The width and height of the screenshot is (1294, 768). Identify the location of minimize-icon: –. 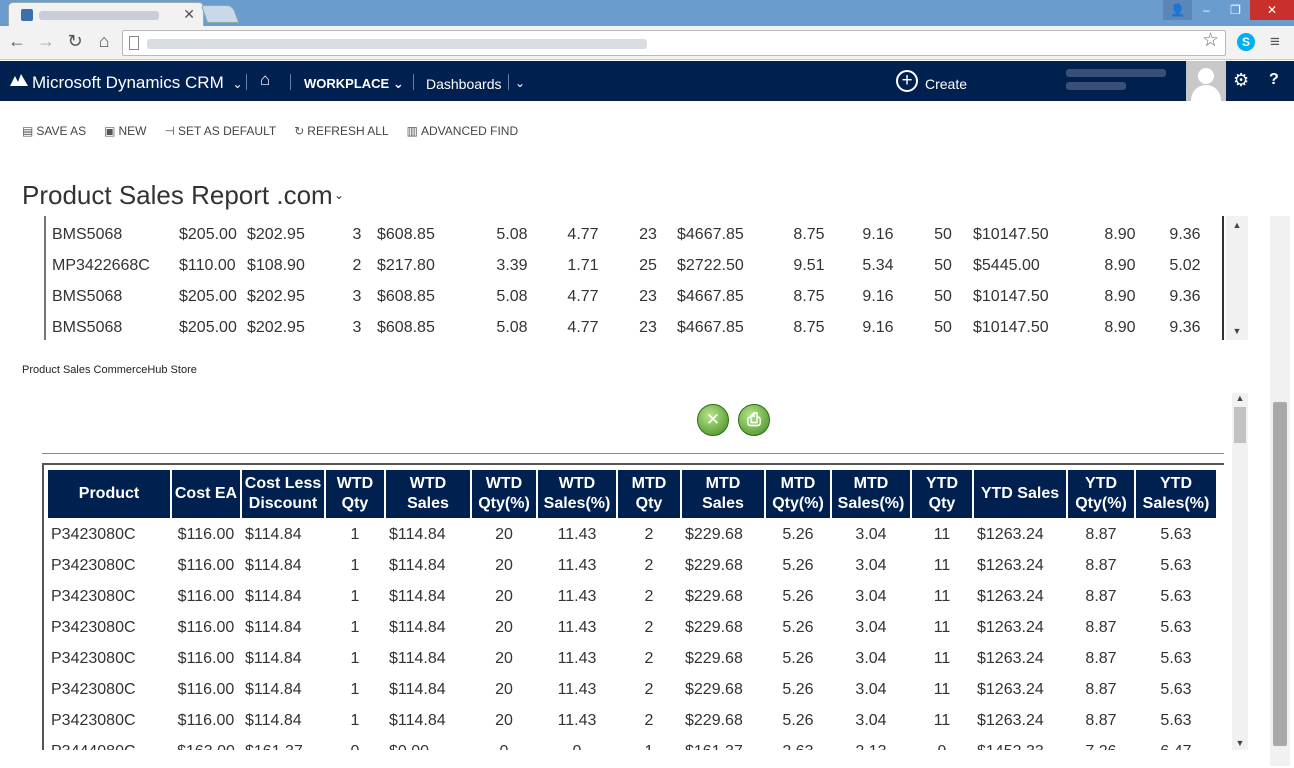
(1206, 10).